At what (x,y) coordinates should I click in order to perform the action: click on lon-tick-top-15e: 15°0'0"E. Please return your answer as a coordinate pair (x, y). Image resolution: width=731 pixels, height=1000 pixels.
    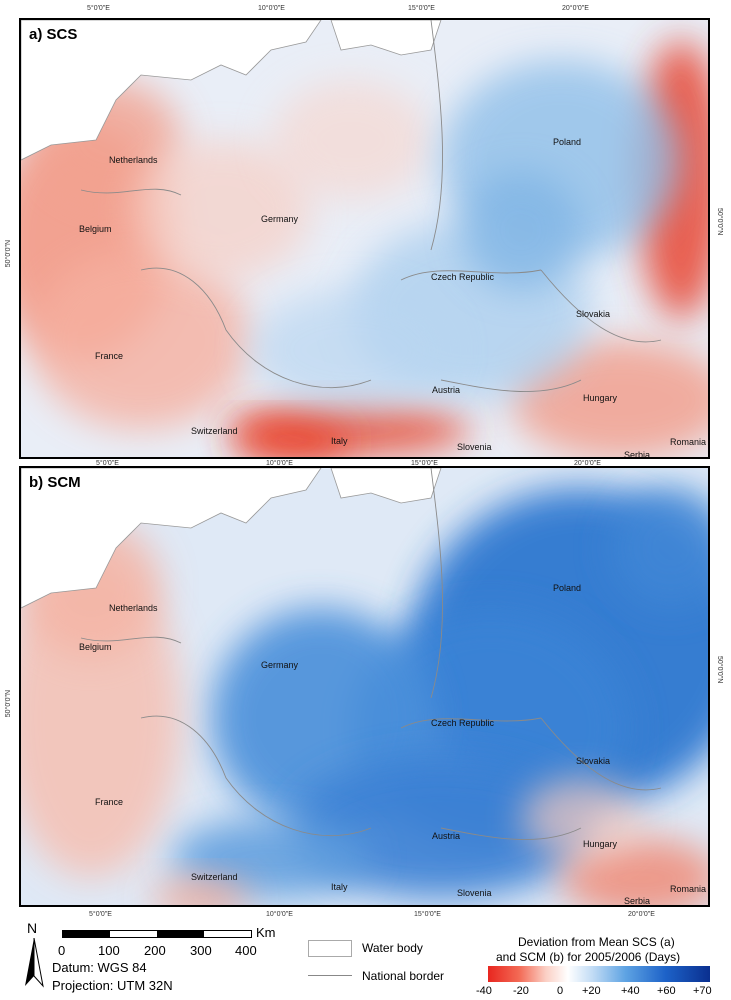
    Looking at the image, I should click on (421, 8).